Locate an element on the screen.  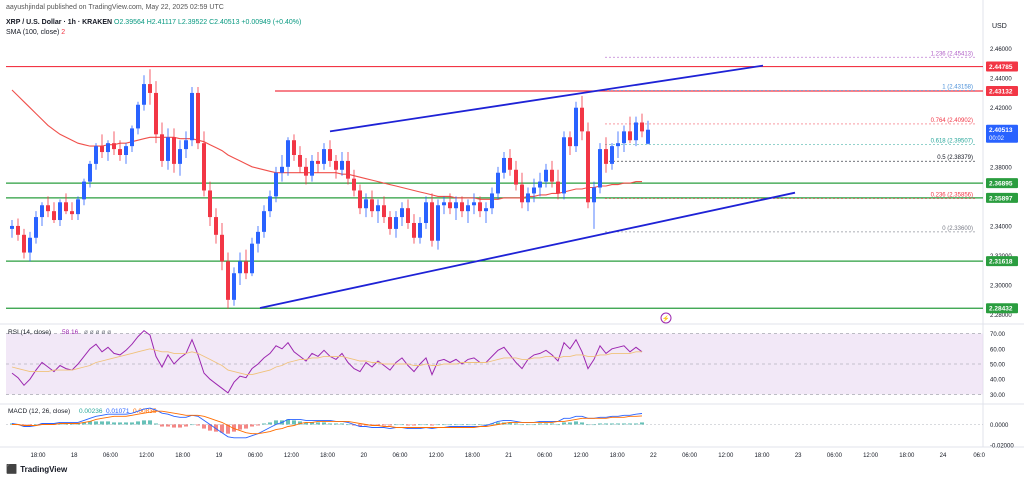
channel-support-trendline is located at coordinates (527, 250).